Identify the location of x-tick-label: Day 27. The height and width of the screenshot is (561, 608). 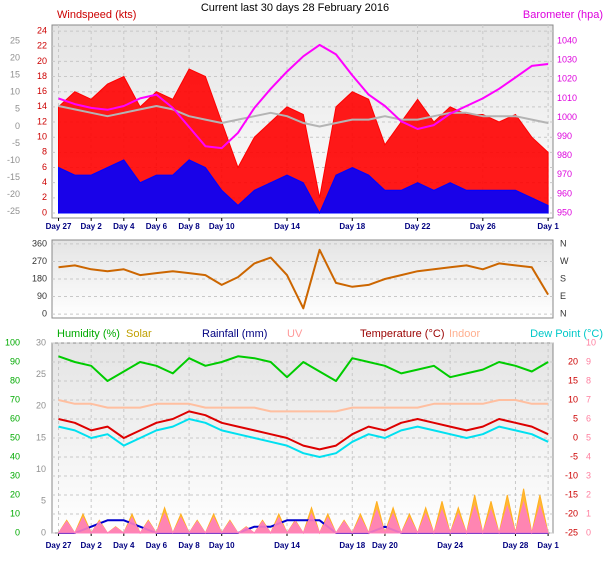
(59, 545).